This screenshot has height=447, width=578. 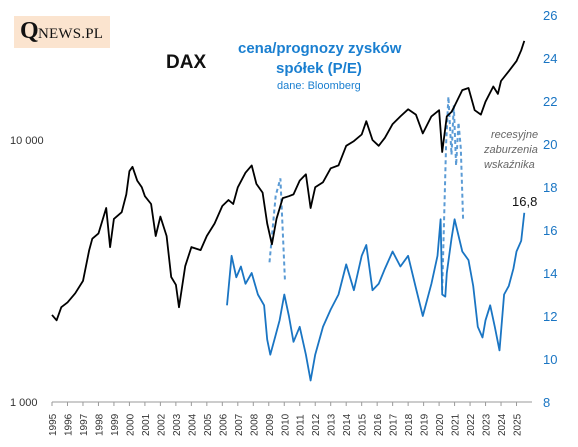 What do you see at coordinates (319, 68) in the screenshot?
I see `pe-title-line2: spółek (P/E)` at bounding box center [319, 68].